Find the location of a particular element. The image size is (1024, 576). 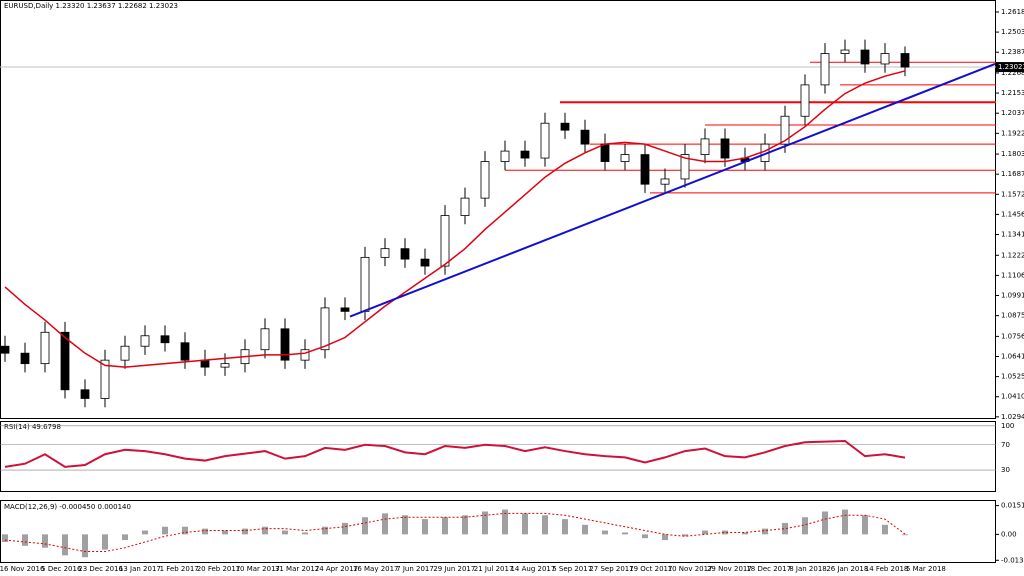

y-tick-label: 70 is located at coordinates (1005, 445).